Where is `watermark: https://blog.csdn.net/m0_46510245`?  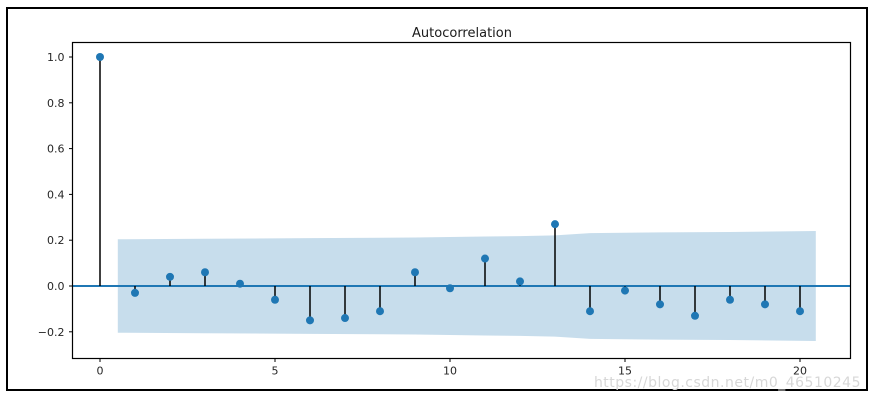 watermark: https://blog.csdn.net/m0_46510245 is located at coordinates (727, 383).